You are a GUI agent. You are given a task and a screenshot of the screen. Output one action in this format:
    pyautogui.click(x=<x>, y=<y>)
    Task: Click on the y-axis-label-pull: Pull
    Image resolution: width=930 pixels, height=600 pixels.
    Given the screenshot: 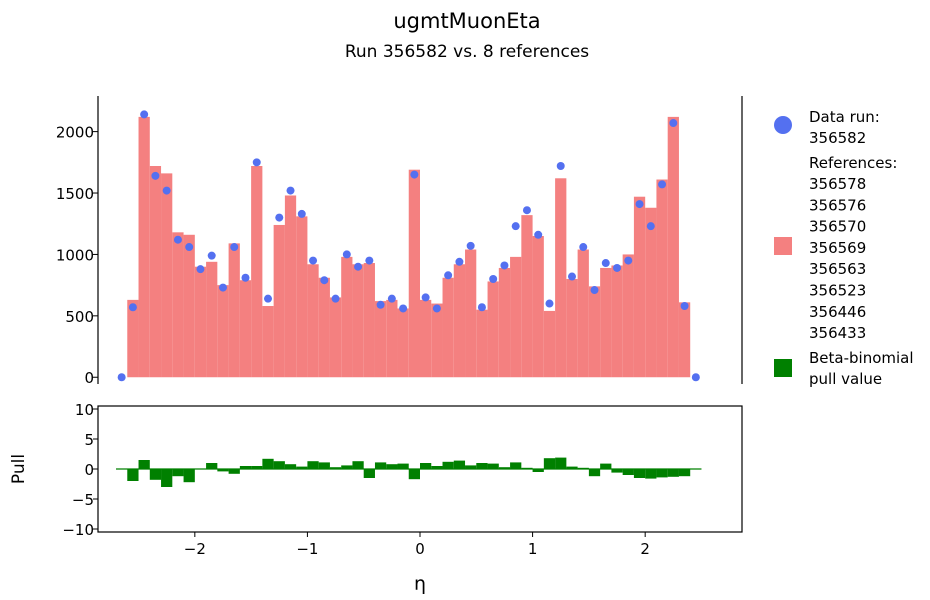 What is the action you would take?
    pyautogui.click(x=19, y=469)
    